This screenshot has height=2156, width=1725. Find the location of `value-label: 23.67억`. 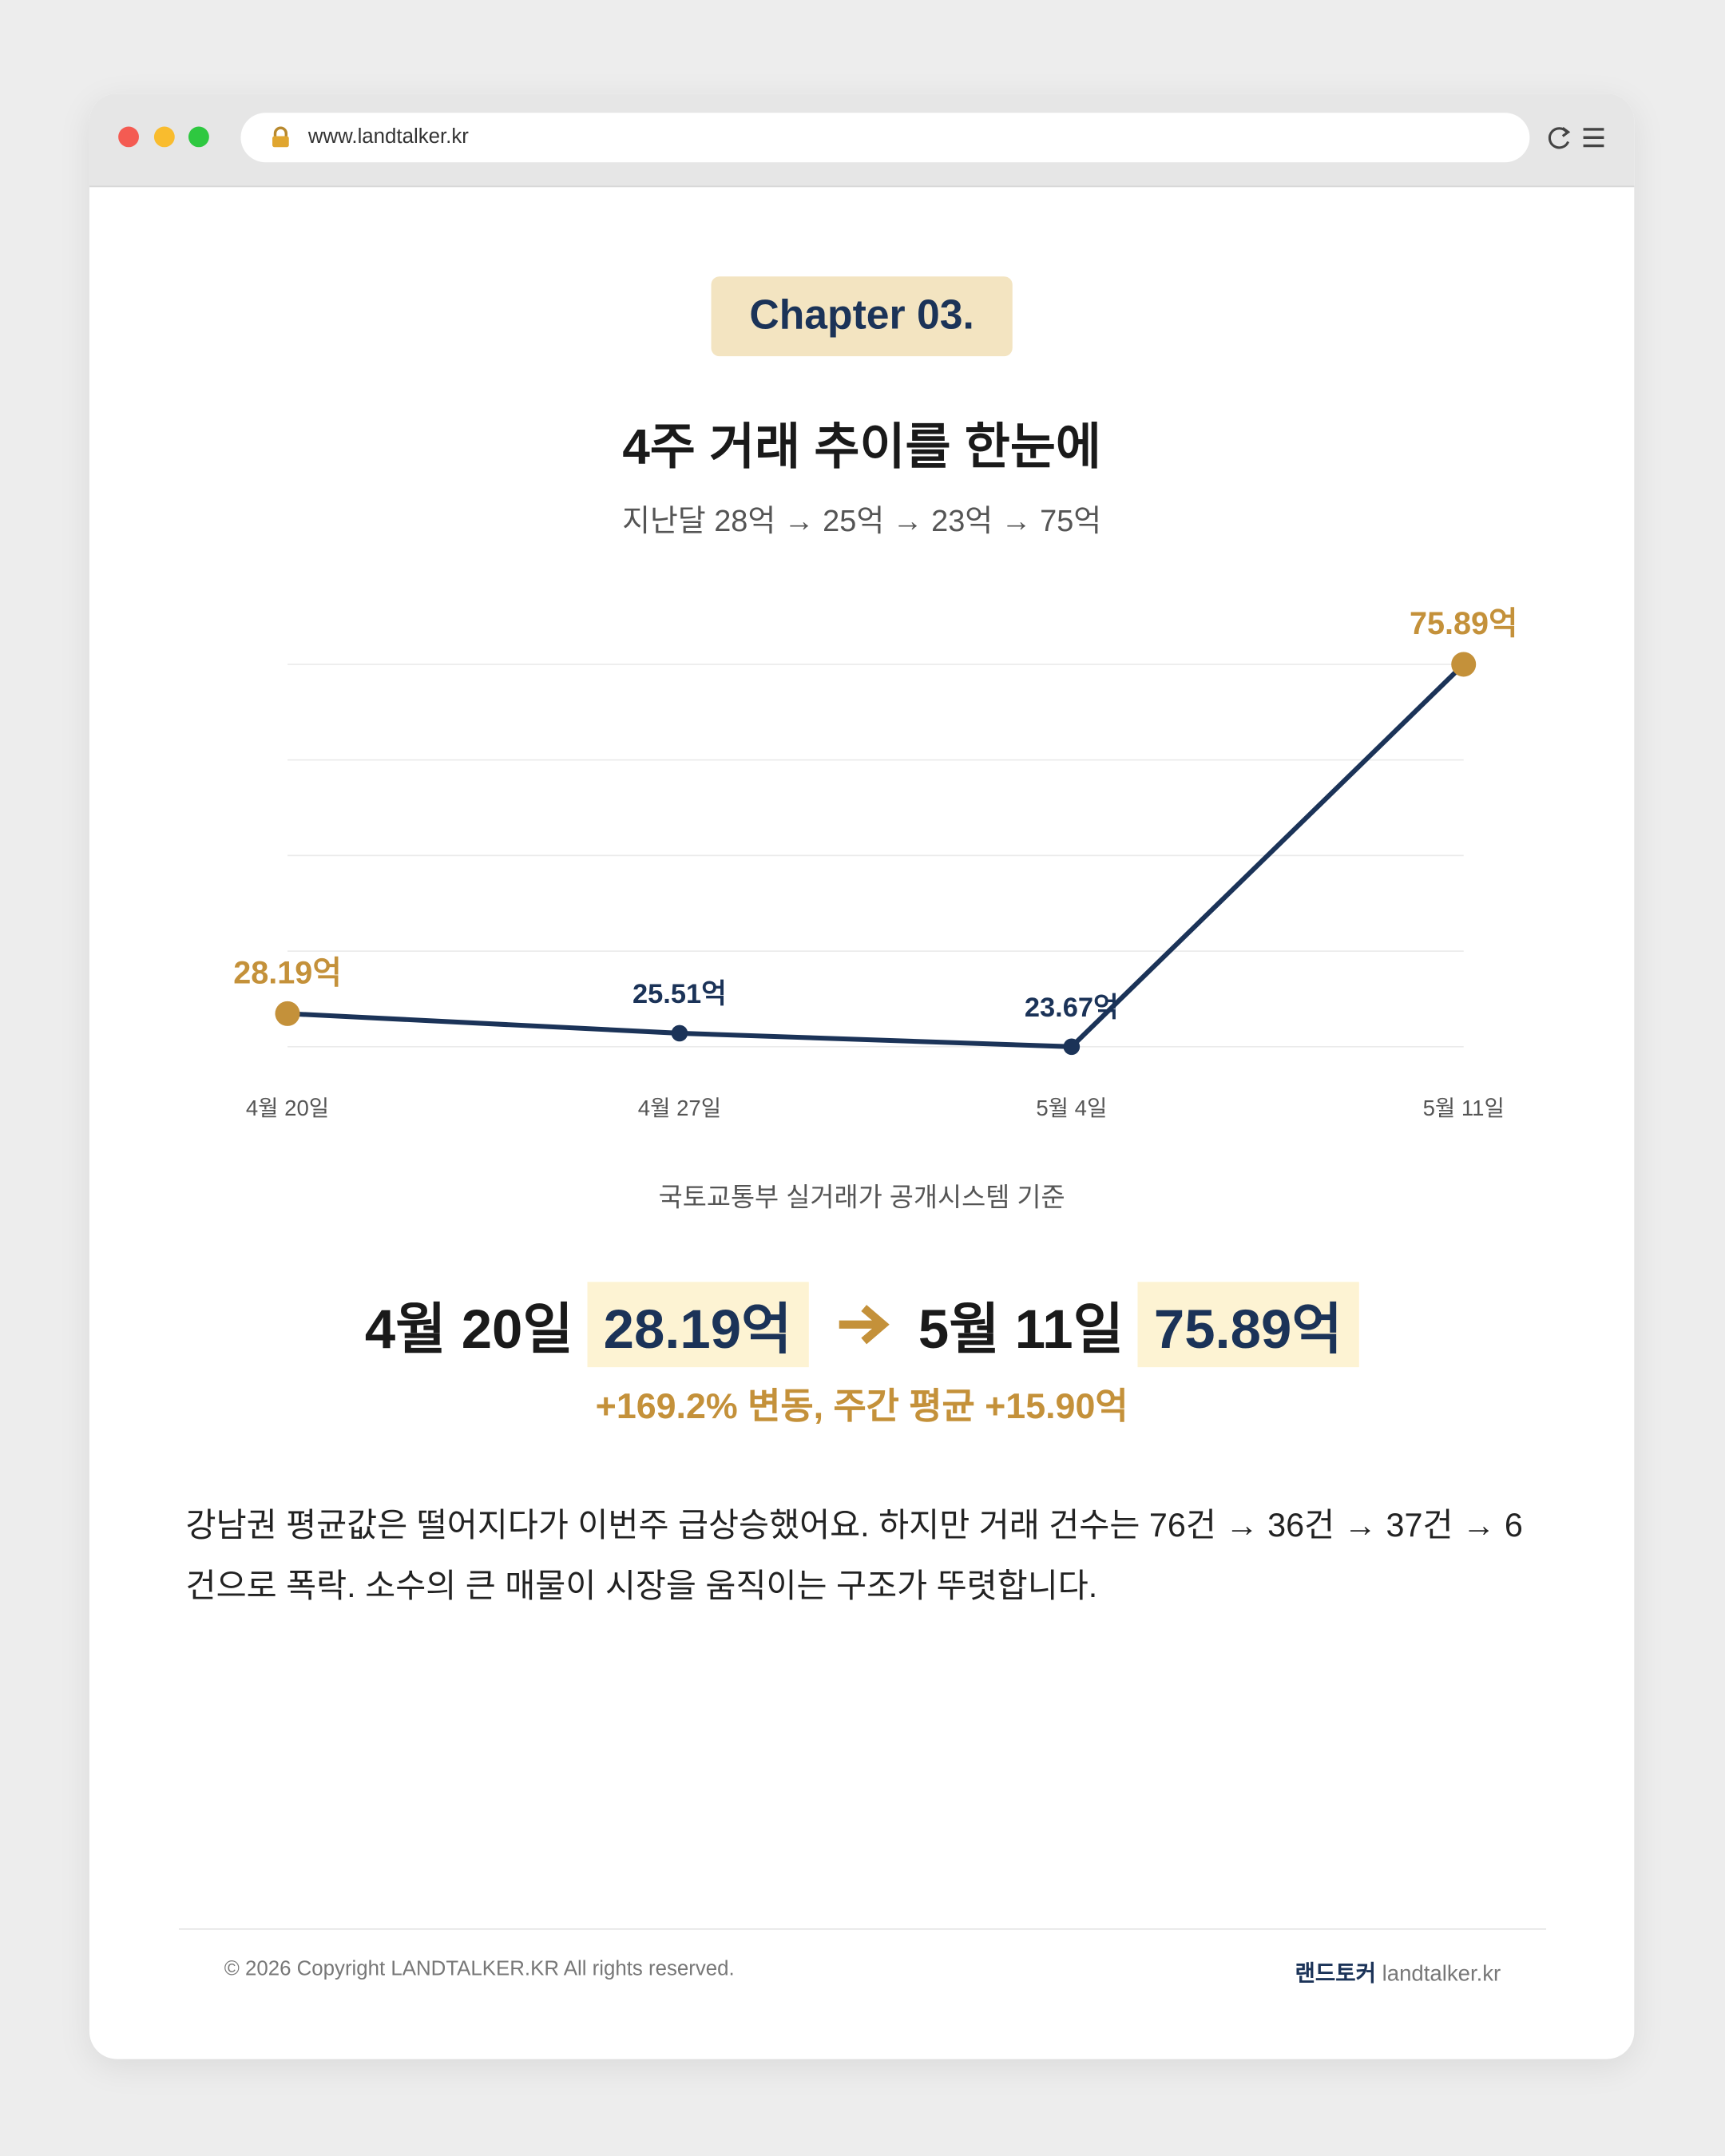

value-label: 23.67억 is located at coordinates (1072, 1008).